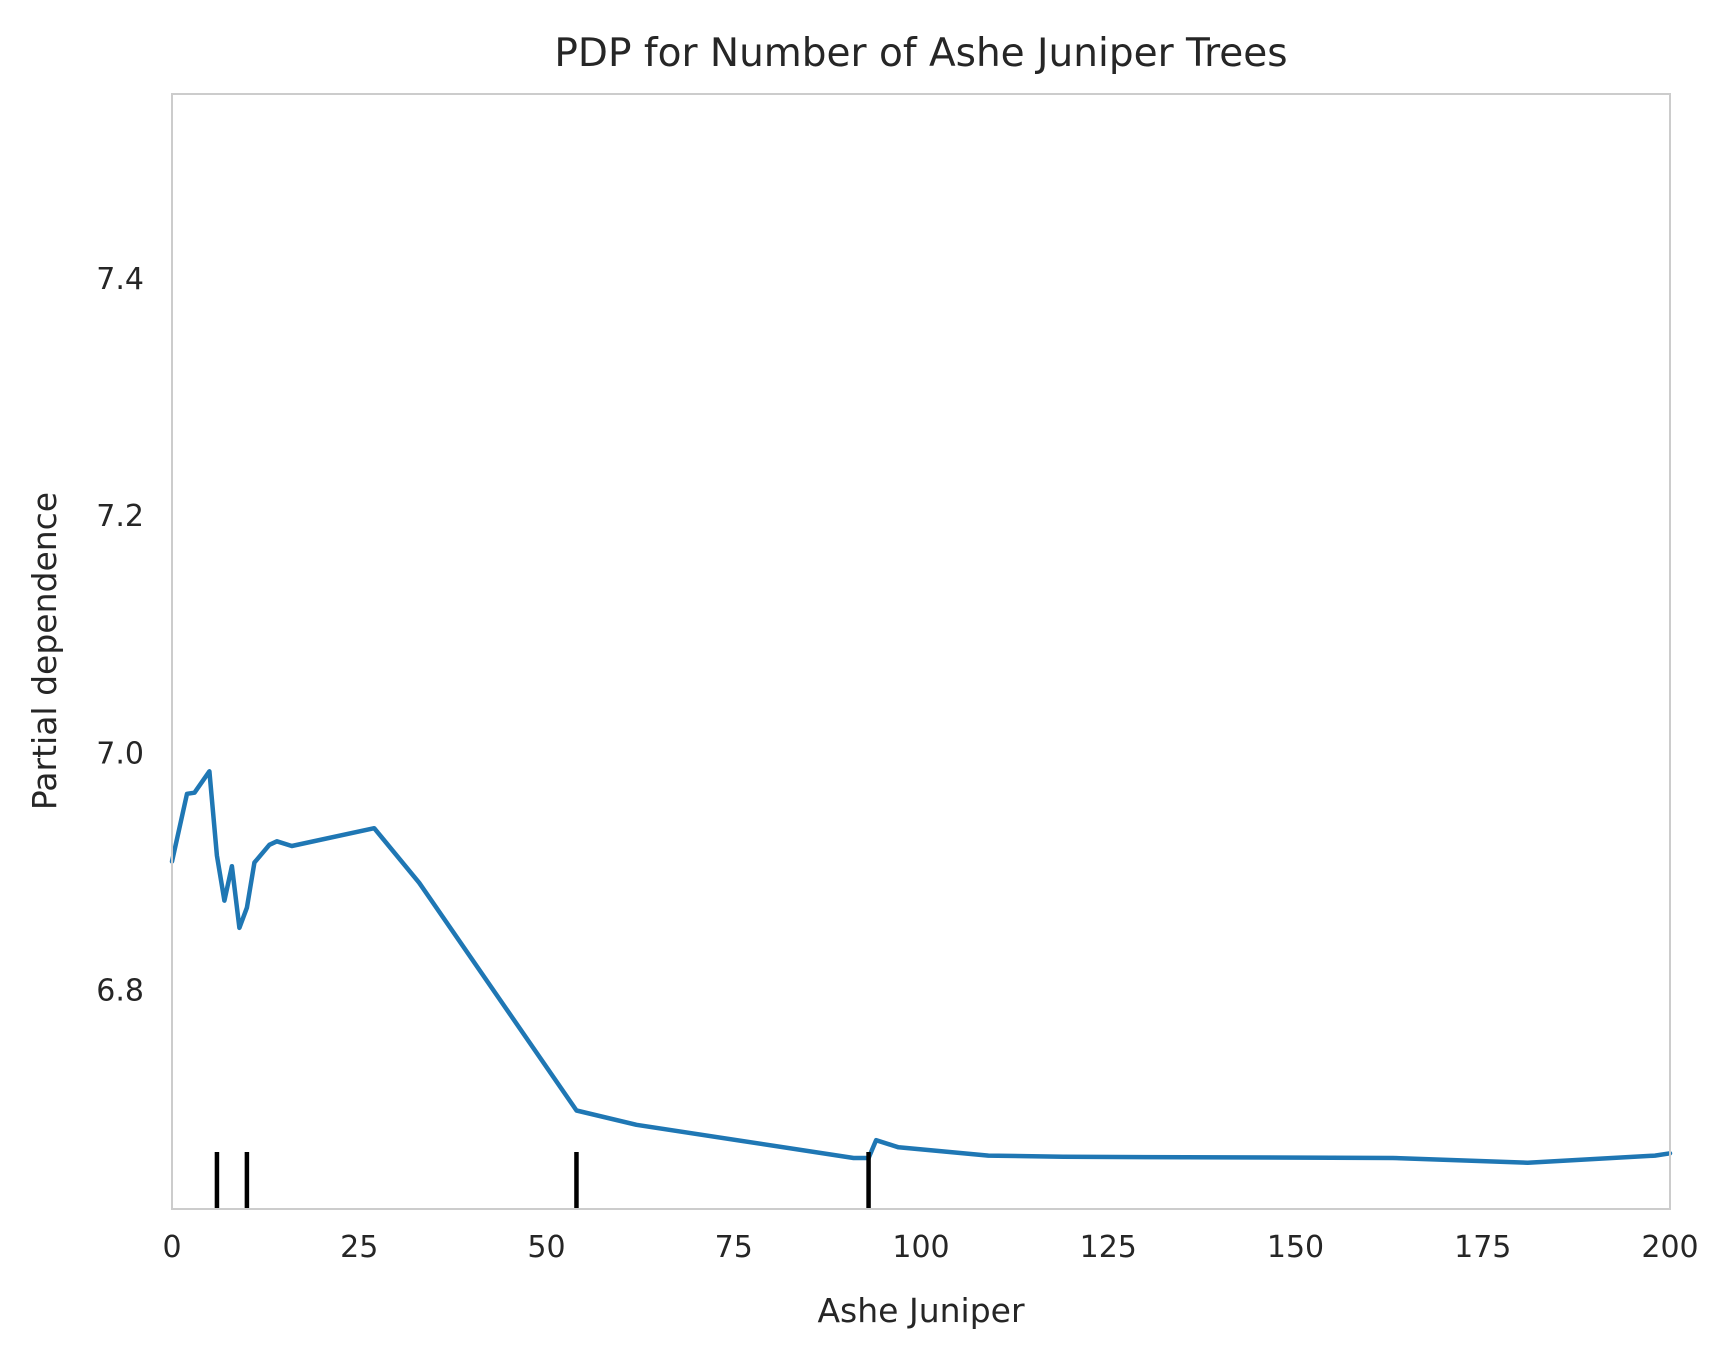 This screenshot has height=1356, width=1724. I want to click on y-axis-ticks: 6.8 7.0 7.2 7.4, so click(120, 635).